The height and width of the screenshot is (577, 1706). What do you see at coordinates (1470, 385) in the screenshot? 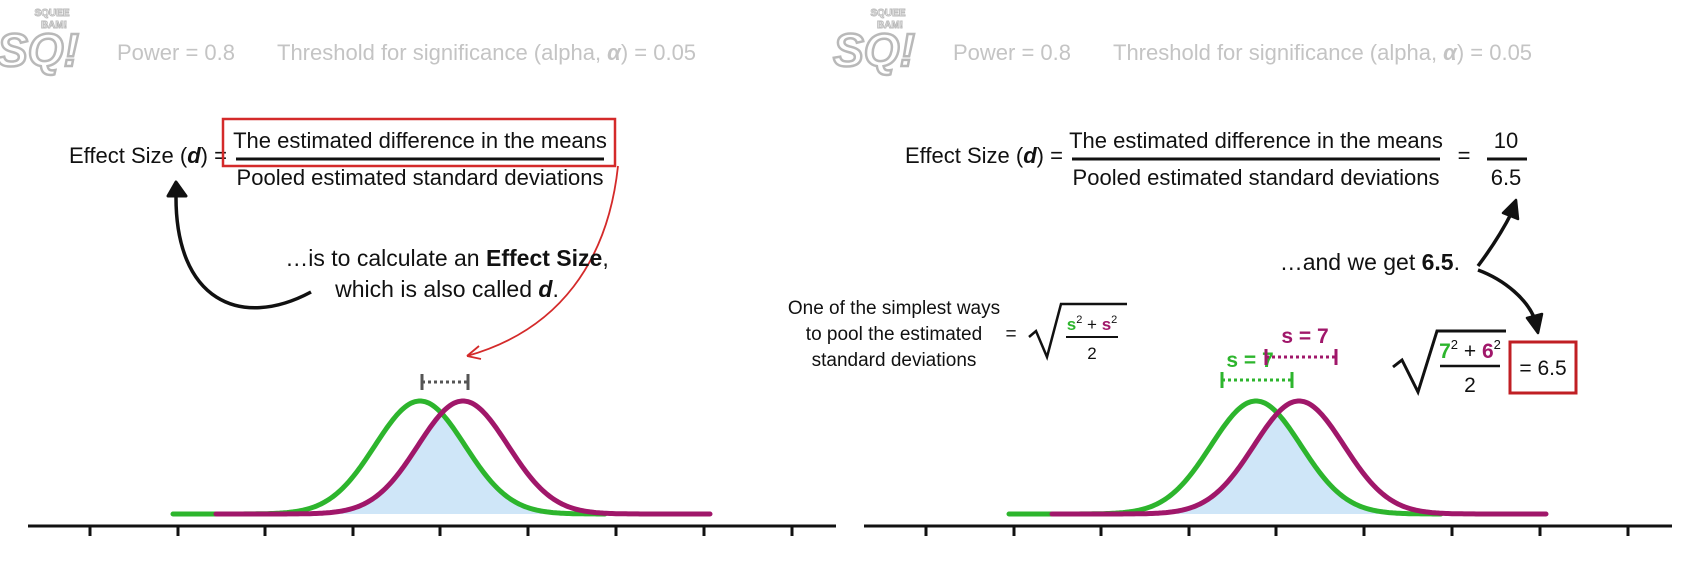
I see `calc-denominator: 2` at bounding box center [1470, 385].